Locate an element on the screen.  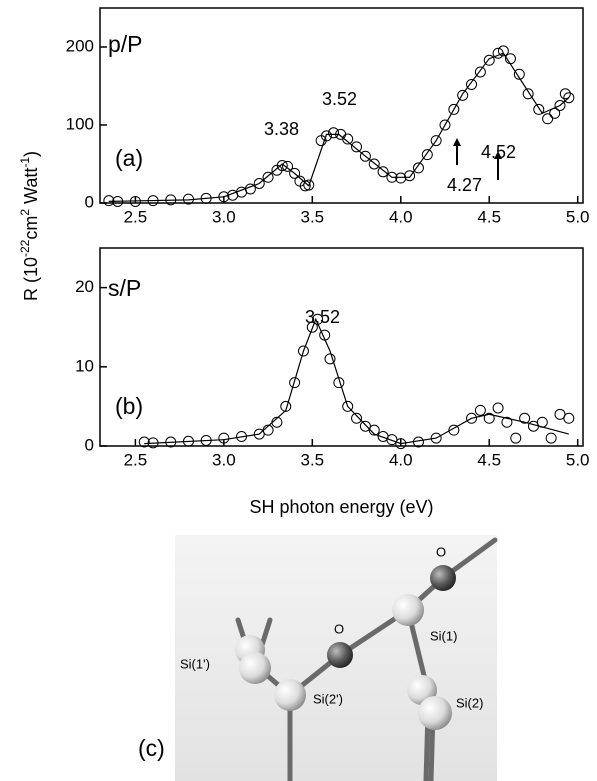
y-axis-label-part: -1 is located at coordinates (25, 162).